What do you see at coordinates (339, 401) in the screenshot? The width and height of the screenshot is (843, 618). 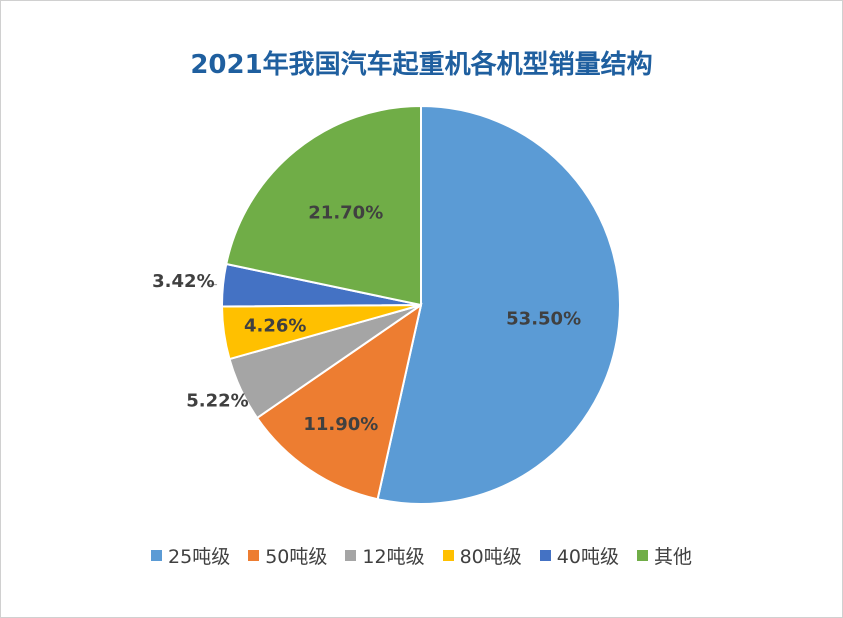 I see `pie-slice-50t` at bounding box center [339, 401].